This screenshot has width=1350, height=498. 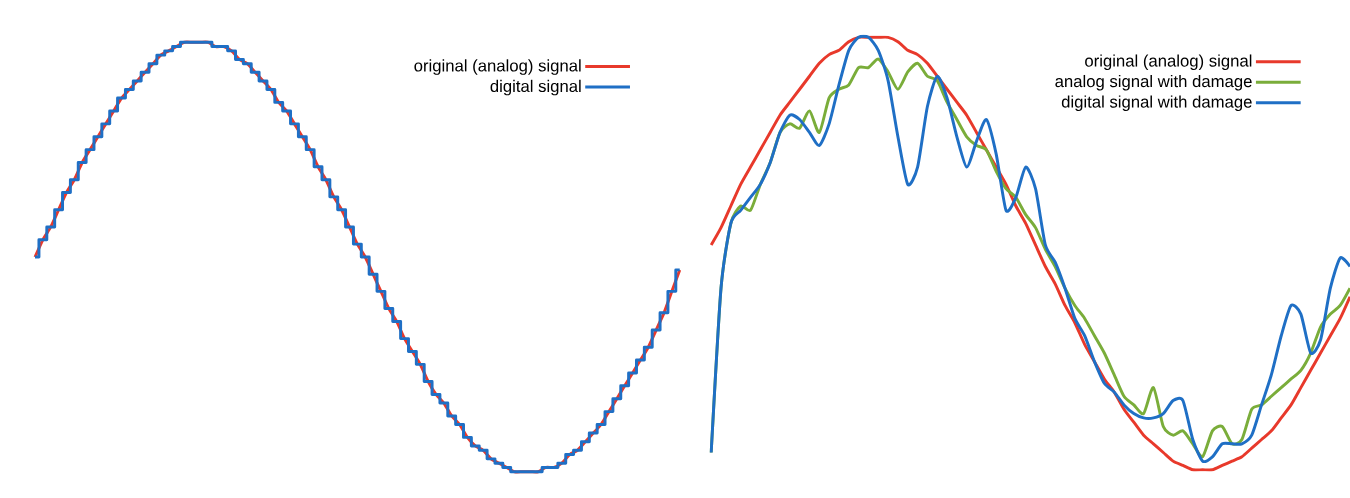 What do you see at coordinates (1156, 103) in the screenshot?
I see `legend-label: digital signal with damage` at bounding box center [1156, 103].